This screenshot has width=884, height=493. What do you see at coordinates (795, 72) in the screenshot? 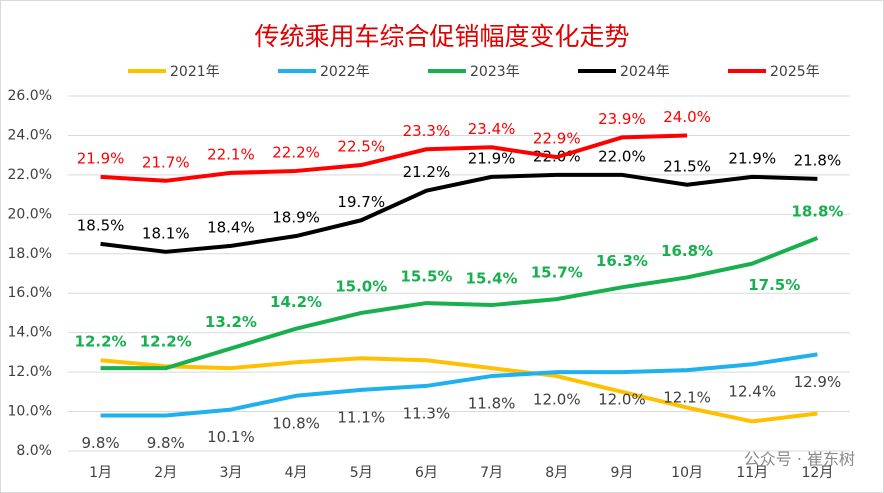
I see `legend-label: 2025年` at bounding box center [795, 72].